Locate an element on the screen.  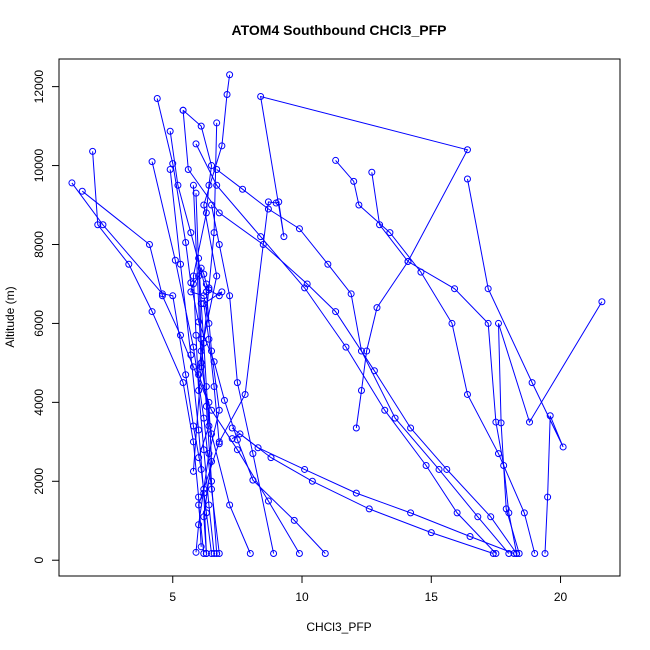
x-tick-label: 15 is located at coordinates (432, 597).